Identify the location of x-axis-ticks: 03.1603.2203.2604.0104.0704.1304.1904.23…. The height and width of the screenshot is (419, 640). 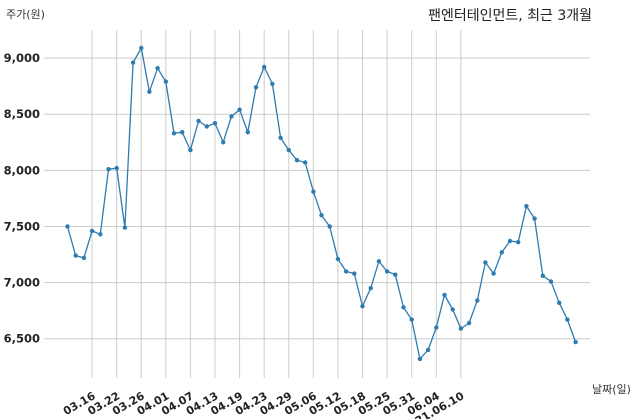
(264, 404).